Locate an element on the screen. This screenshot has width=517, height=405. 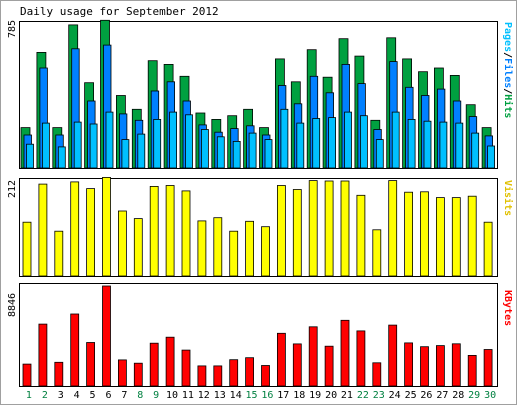
day-label: 10 is located at coordinates (172, 395).